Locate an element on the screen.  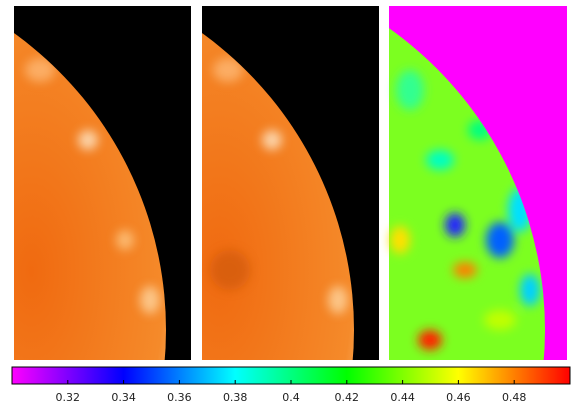
tick-label: 0.42 is located at coordinates (347, 397).